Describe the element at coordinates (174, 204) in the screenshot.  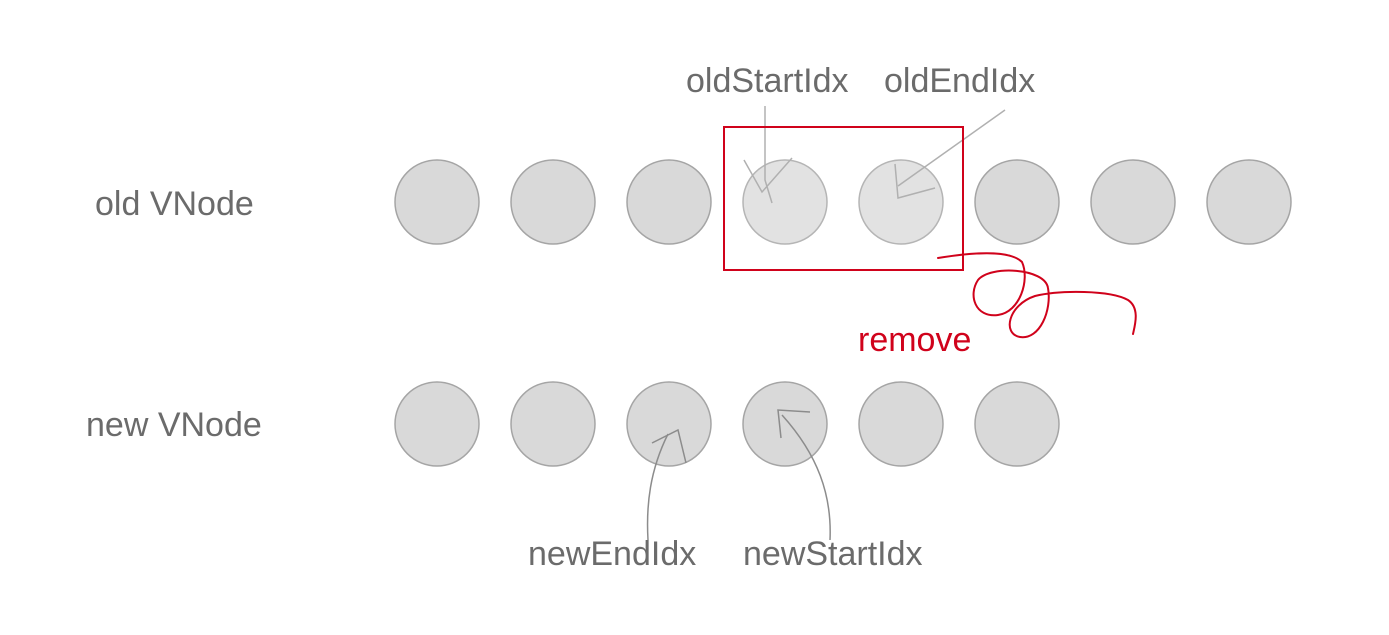
I see `old-vnode-label: old VNode` at that location.